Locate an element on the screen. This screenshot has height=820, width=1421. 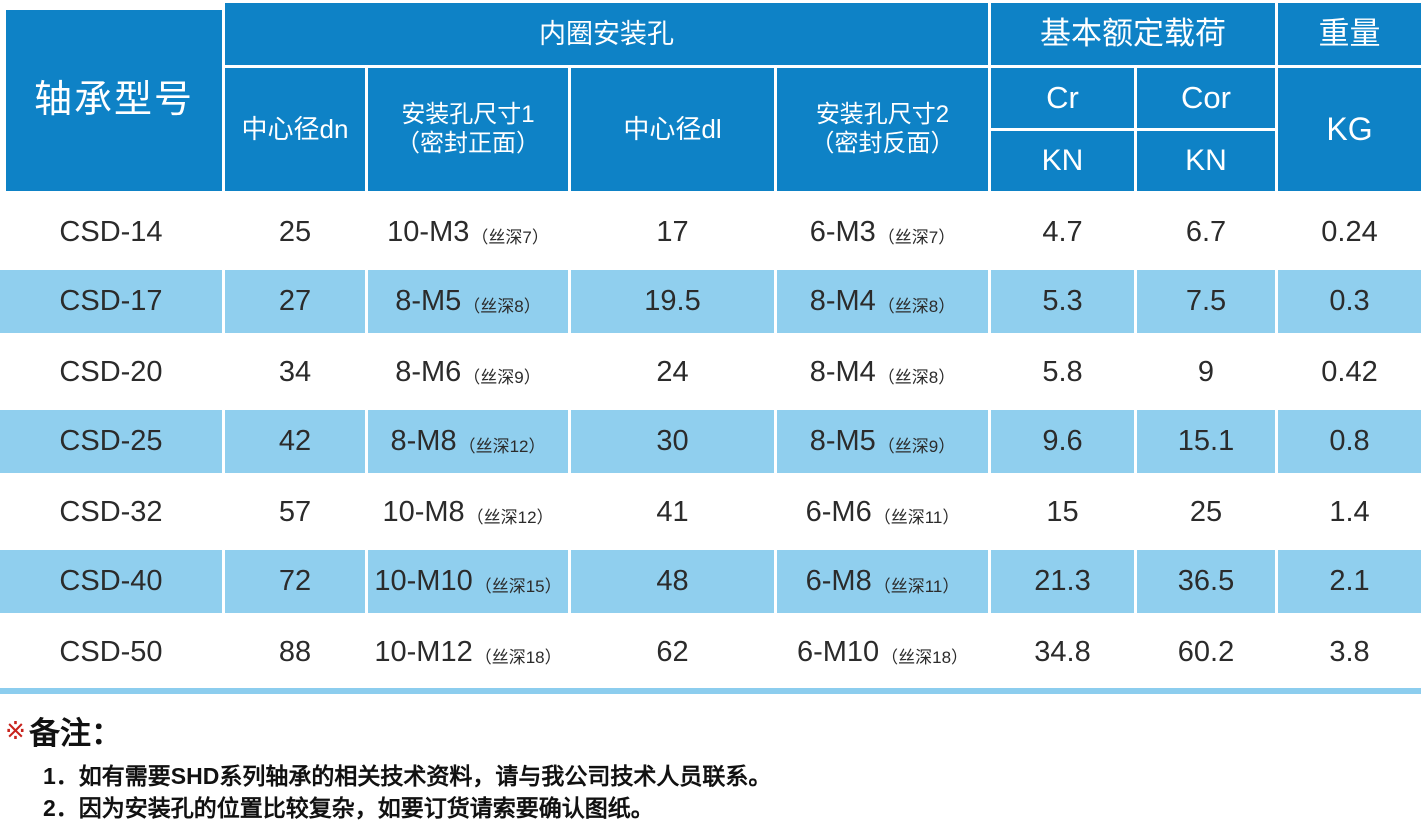
hole2-cell: 6-M3 （丝深7） is located at coordinates (882, 232).